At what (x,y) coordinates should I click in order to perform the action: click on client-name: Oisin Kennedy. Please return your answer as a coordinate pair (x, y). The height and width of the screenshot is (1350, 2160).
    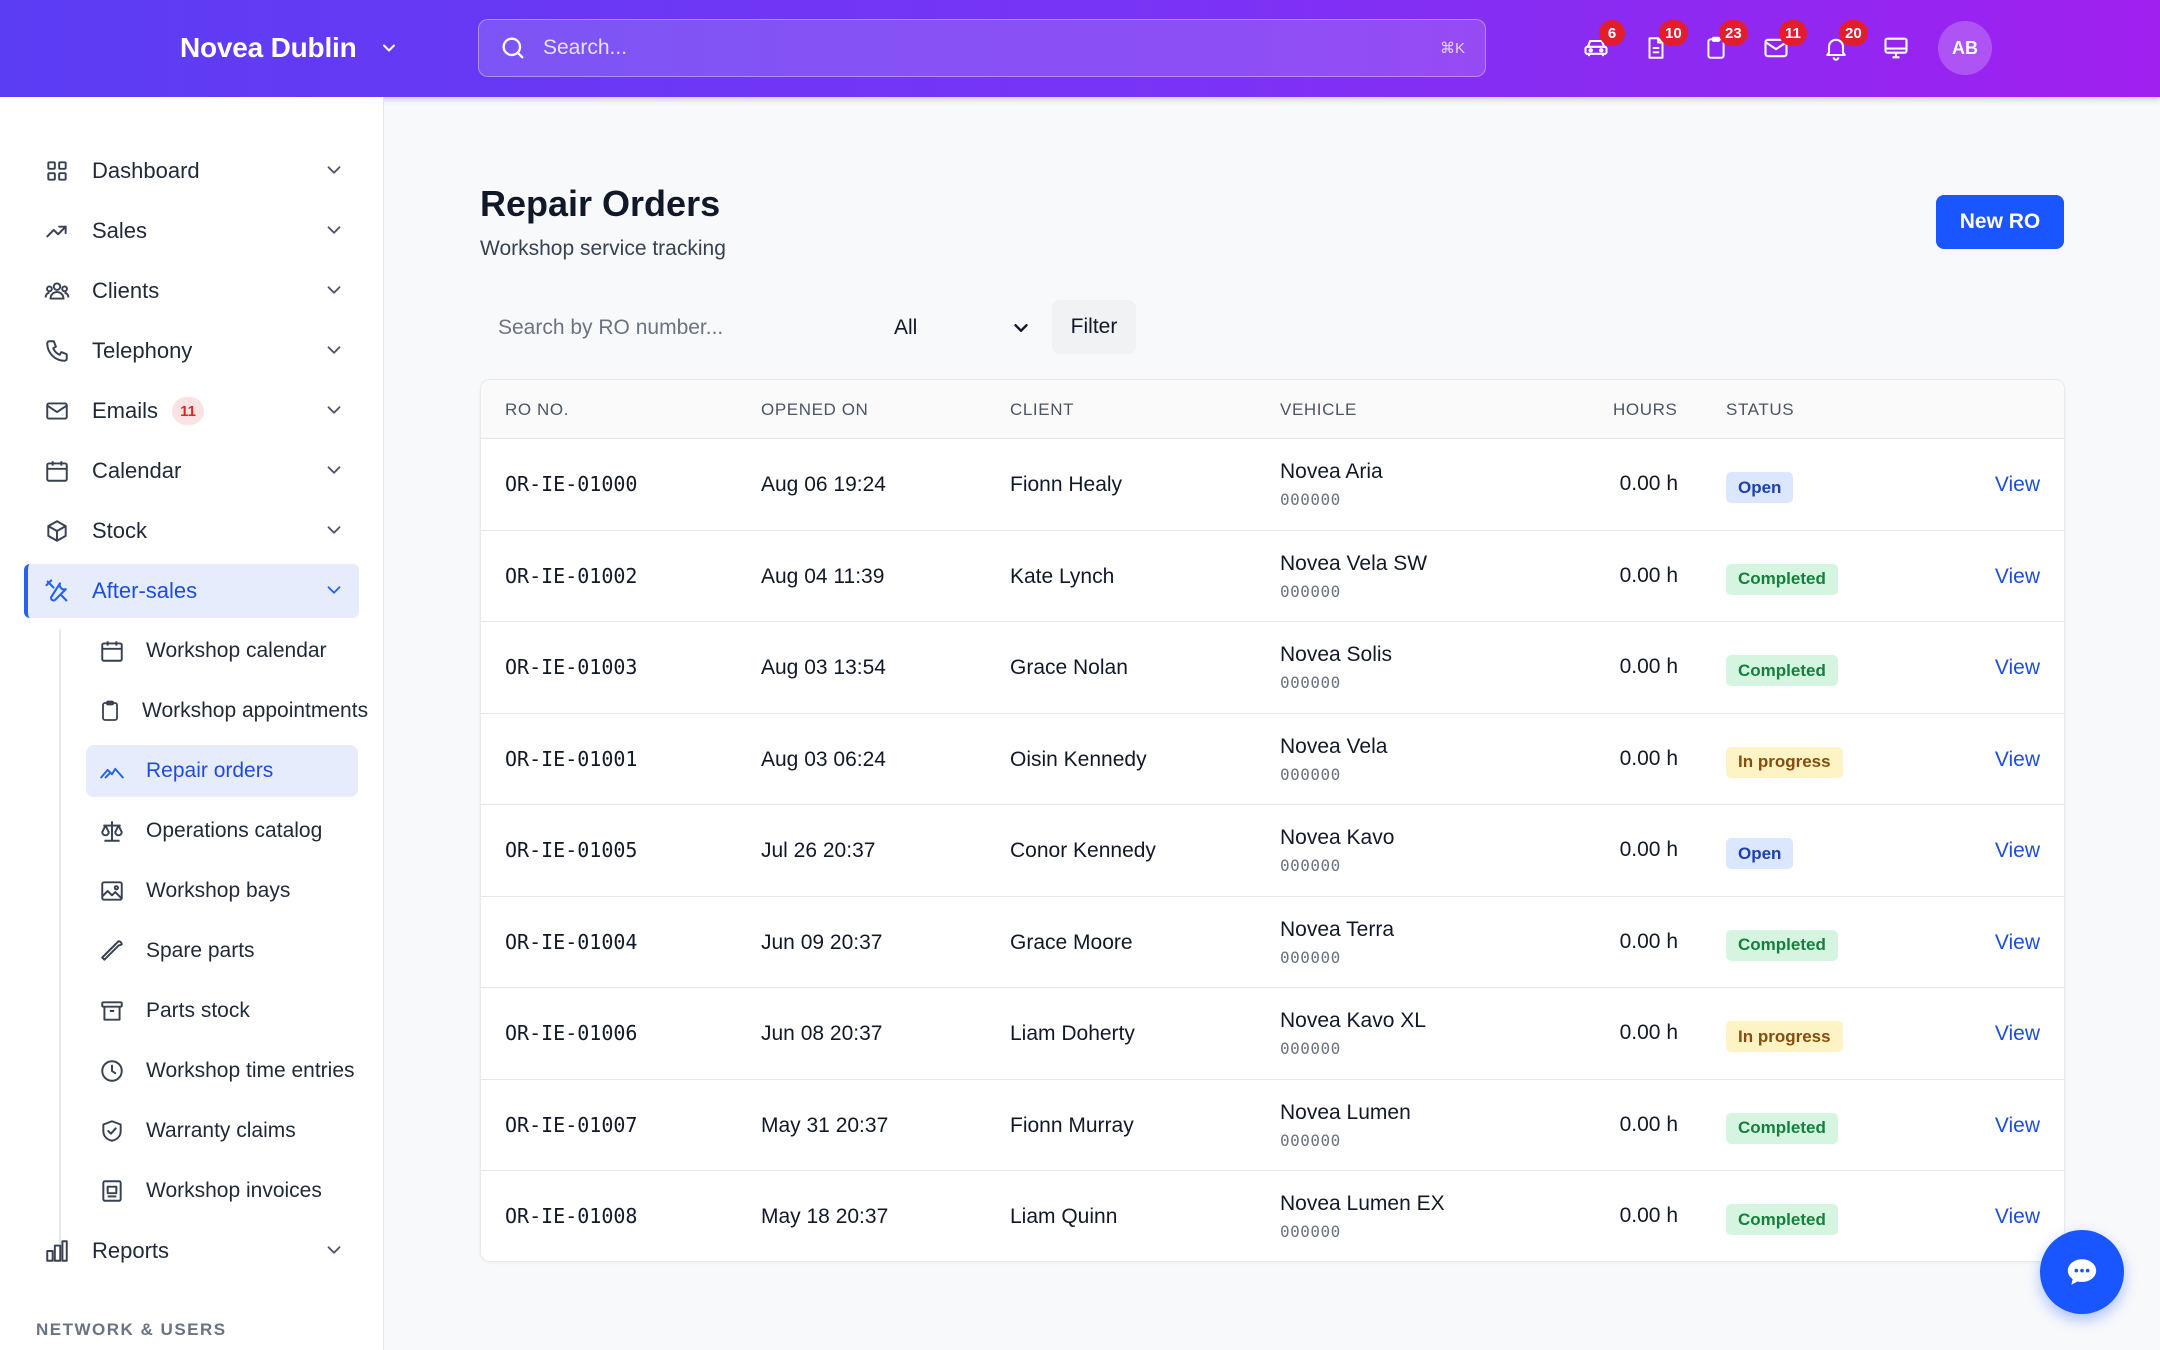
    Looking at the image, I should click on (1078, 759).